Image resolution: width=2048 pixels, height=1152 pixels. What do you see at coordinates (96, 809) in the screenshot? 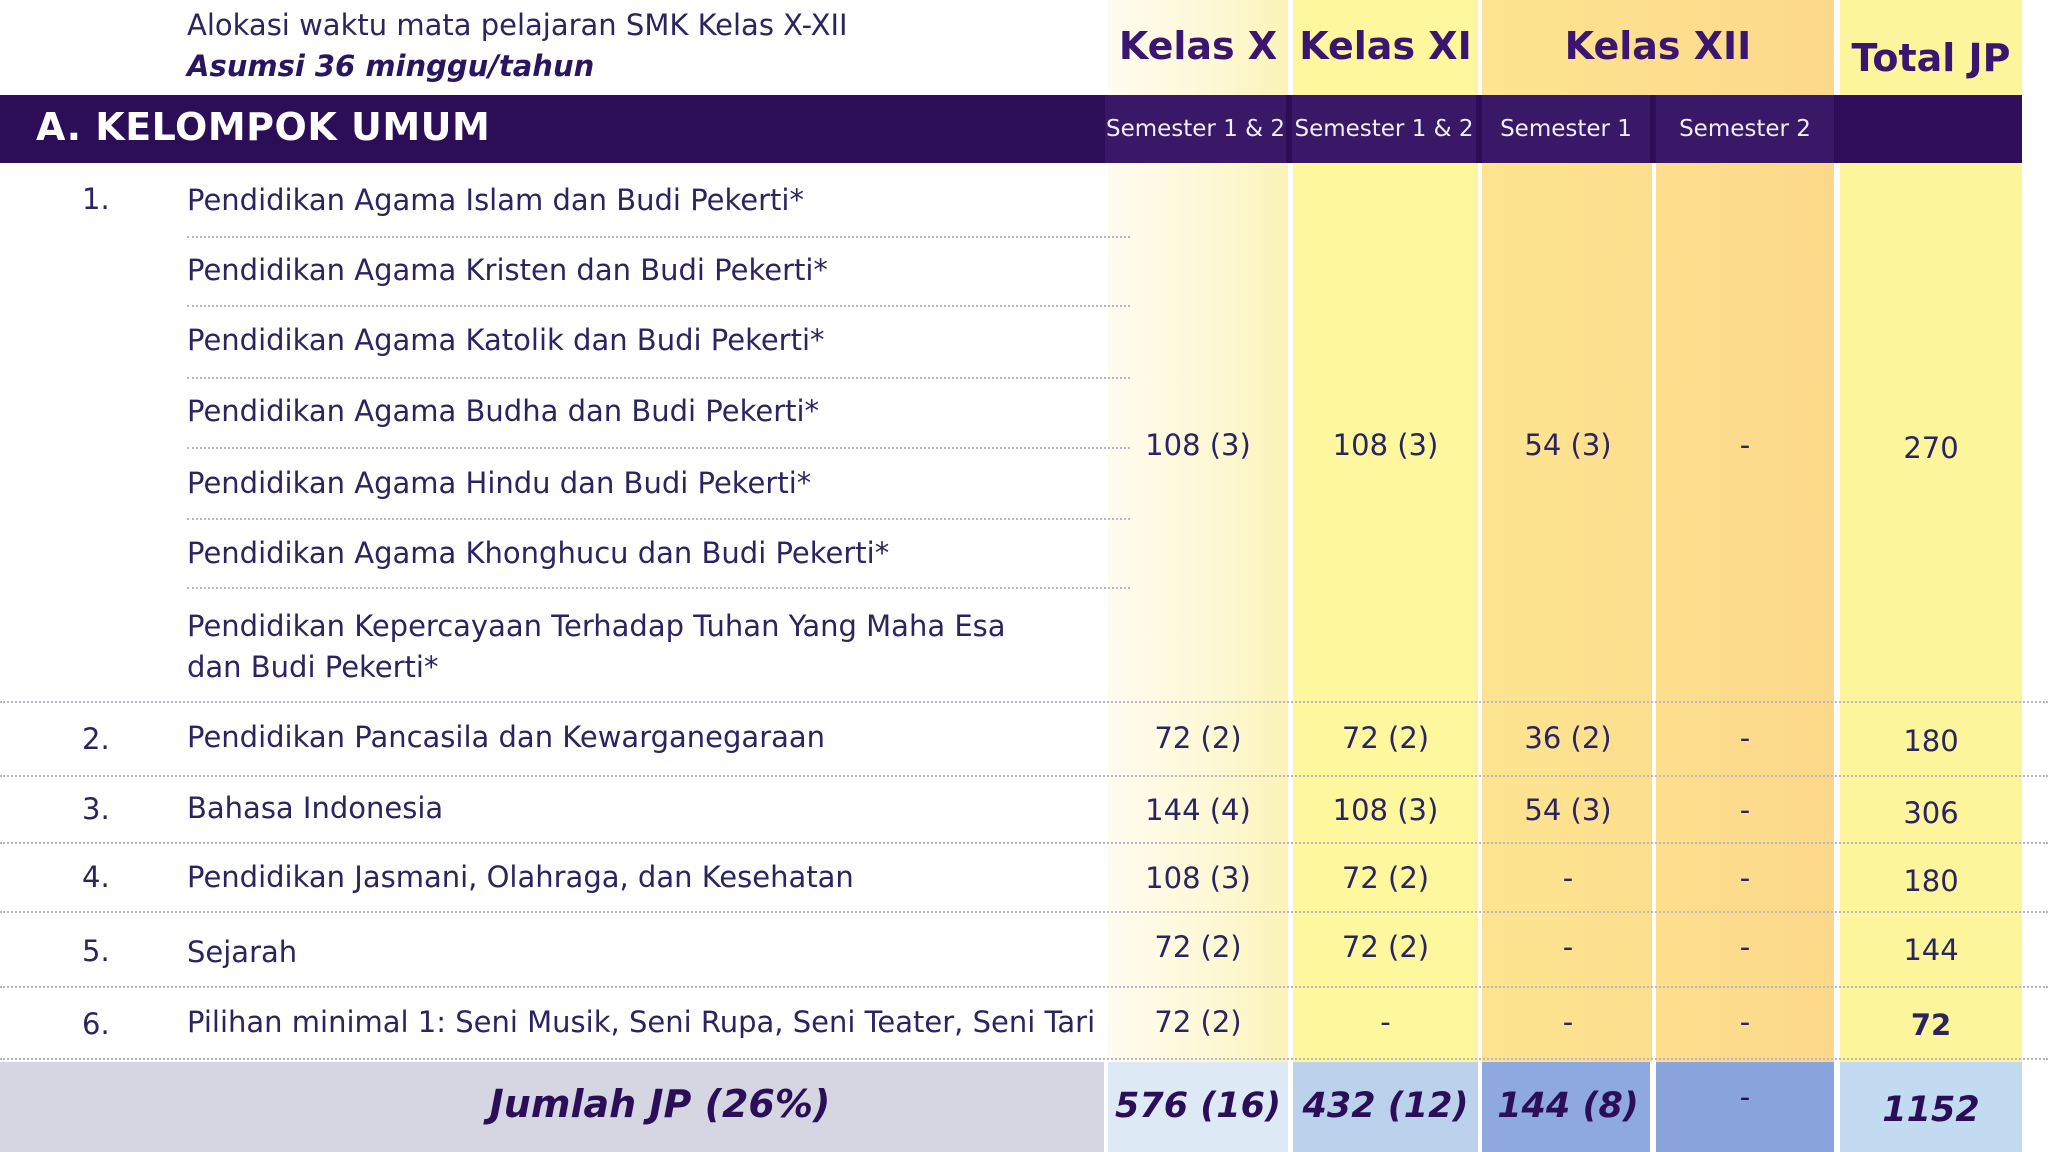
I see `row-number: 3.` at bounding box center [96, 809].